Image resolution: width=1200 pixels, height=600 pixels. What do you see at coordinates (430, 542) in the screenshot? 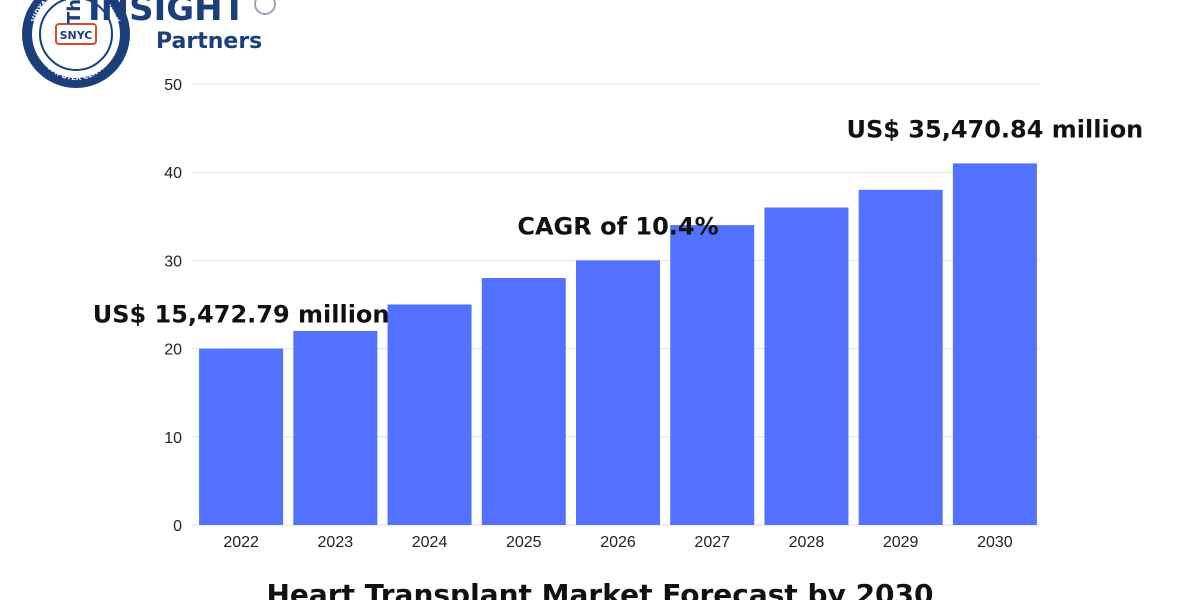
I see `x-tick-label: 2024` at bounding box center [430, 542].